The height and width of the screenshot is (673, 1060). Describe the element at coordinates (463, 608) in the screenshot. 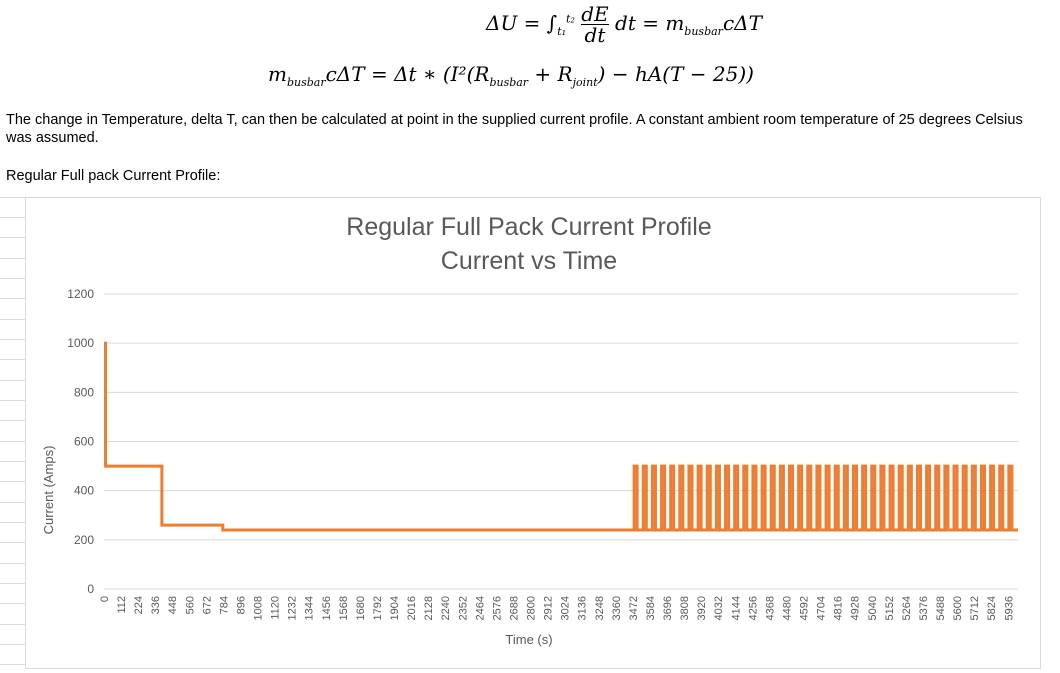

I see `x-tick-label: 2352` at that location.